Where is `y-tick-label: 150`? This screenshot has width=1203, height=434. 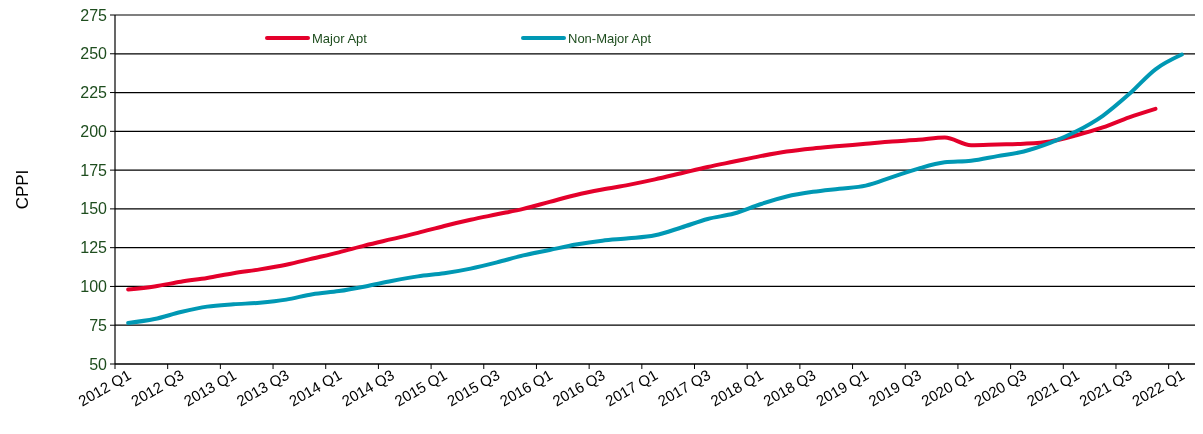 y-tick-label: 150 is located at coordinates (94, 209).